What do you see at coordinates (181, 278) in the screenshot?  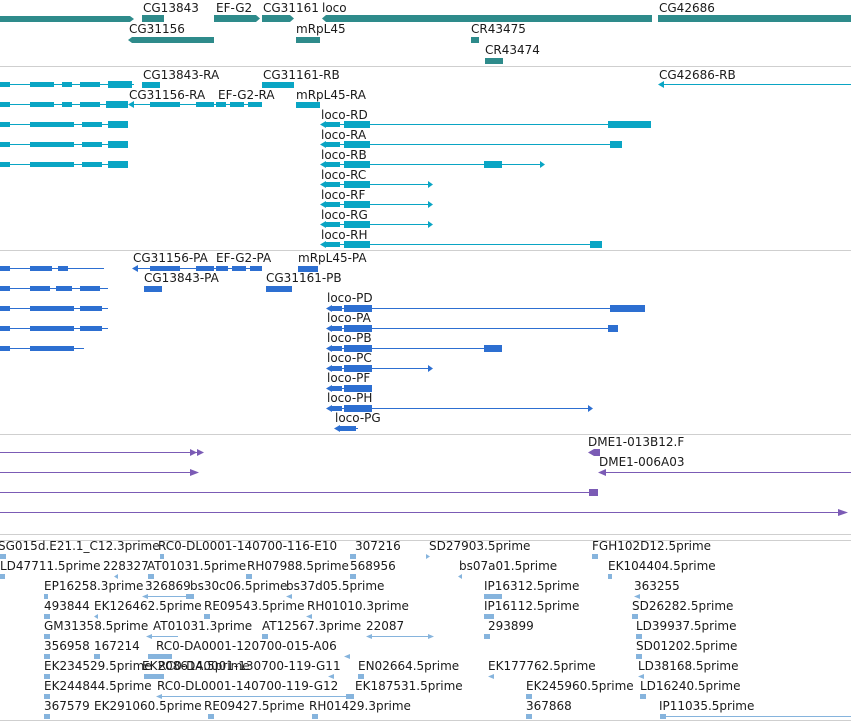 I see `protein-label: CG13843-PA` at bounding box center [181, 278].